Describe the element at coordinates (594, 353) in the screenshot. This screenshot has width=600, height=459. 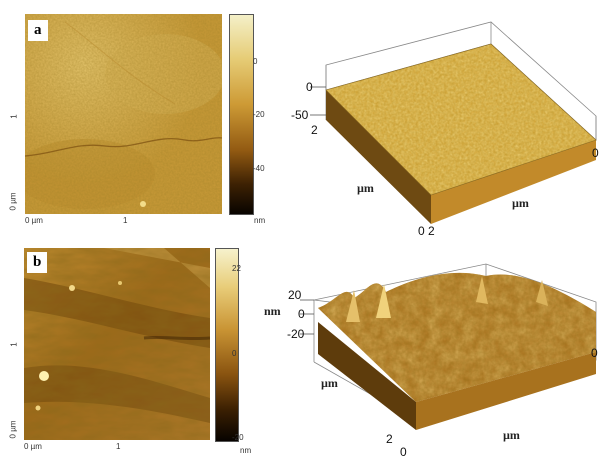
I see `x-tick-b-right: 0` at that location.